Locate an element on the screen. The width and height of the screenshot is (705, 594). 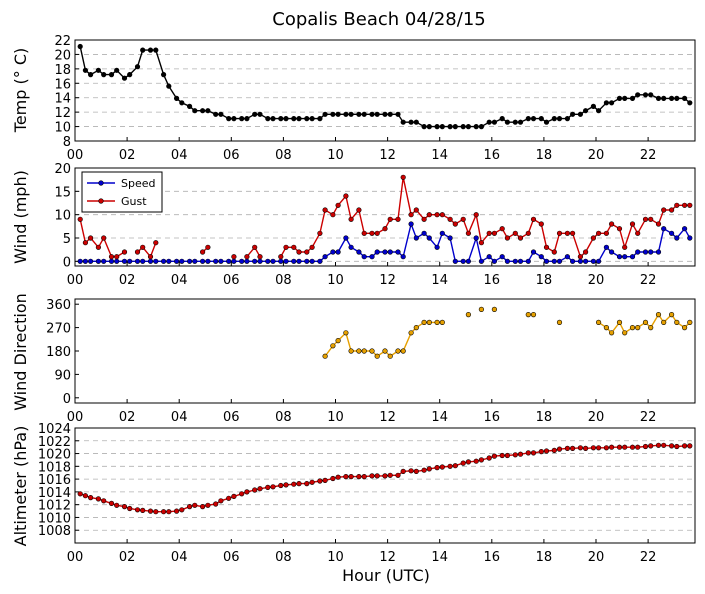
legend-label: Gust is located at coordinates (134, 201).